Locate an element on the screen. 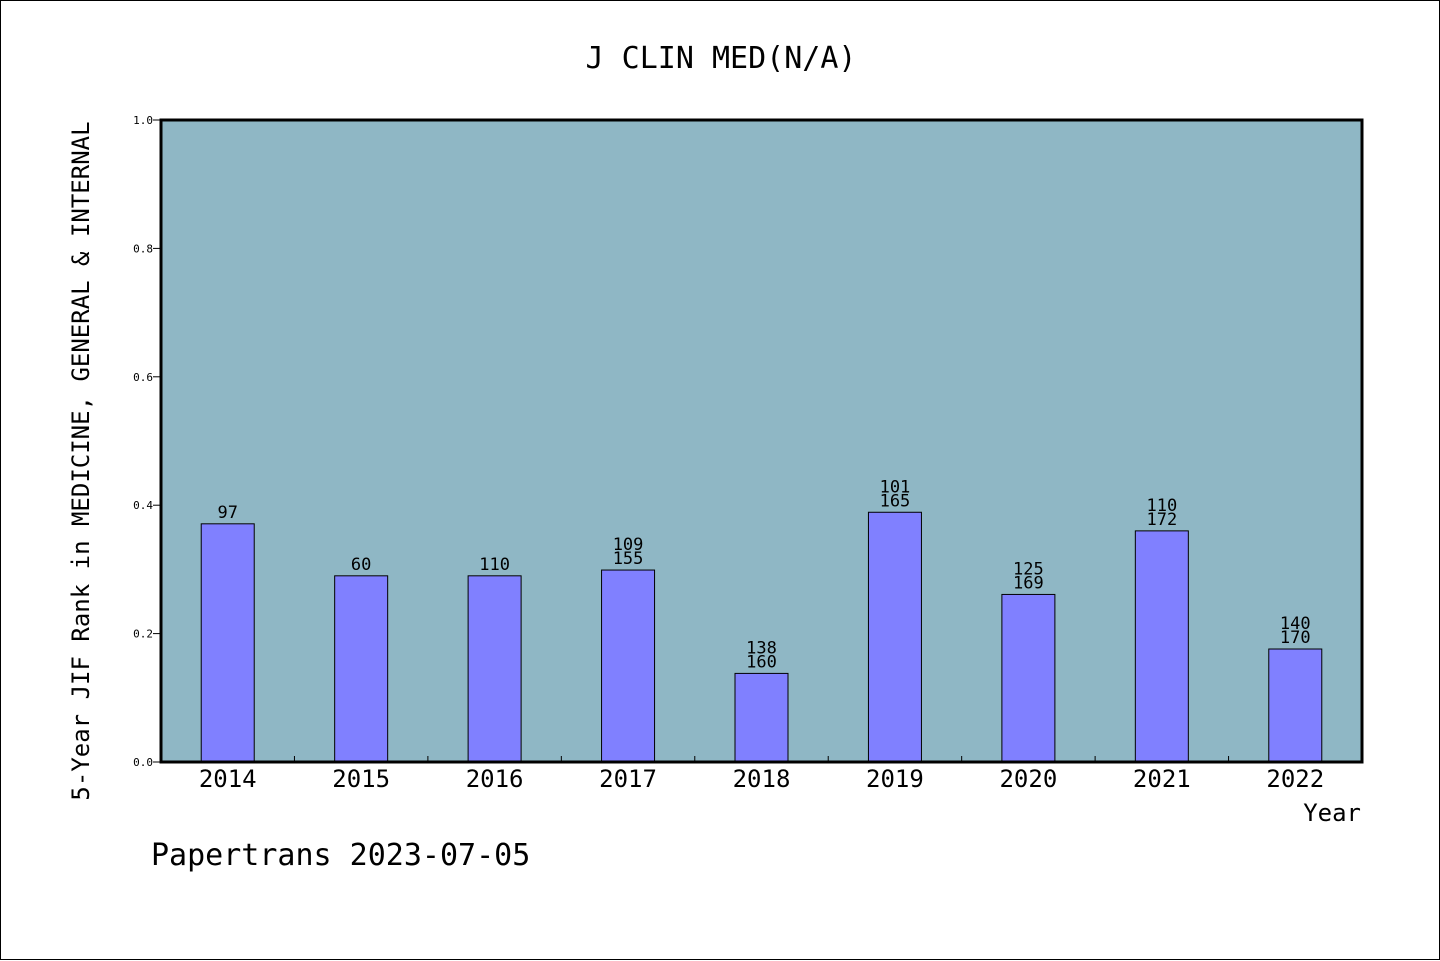  bar-data-label: 97 is located at coordinates (227, 513).